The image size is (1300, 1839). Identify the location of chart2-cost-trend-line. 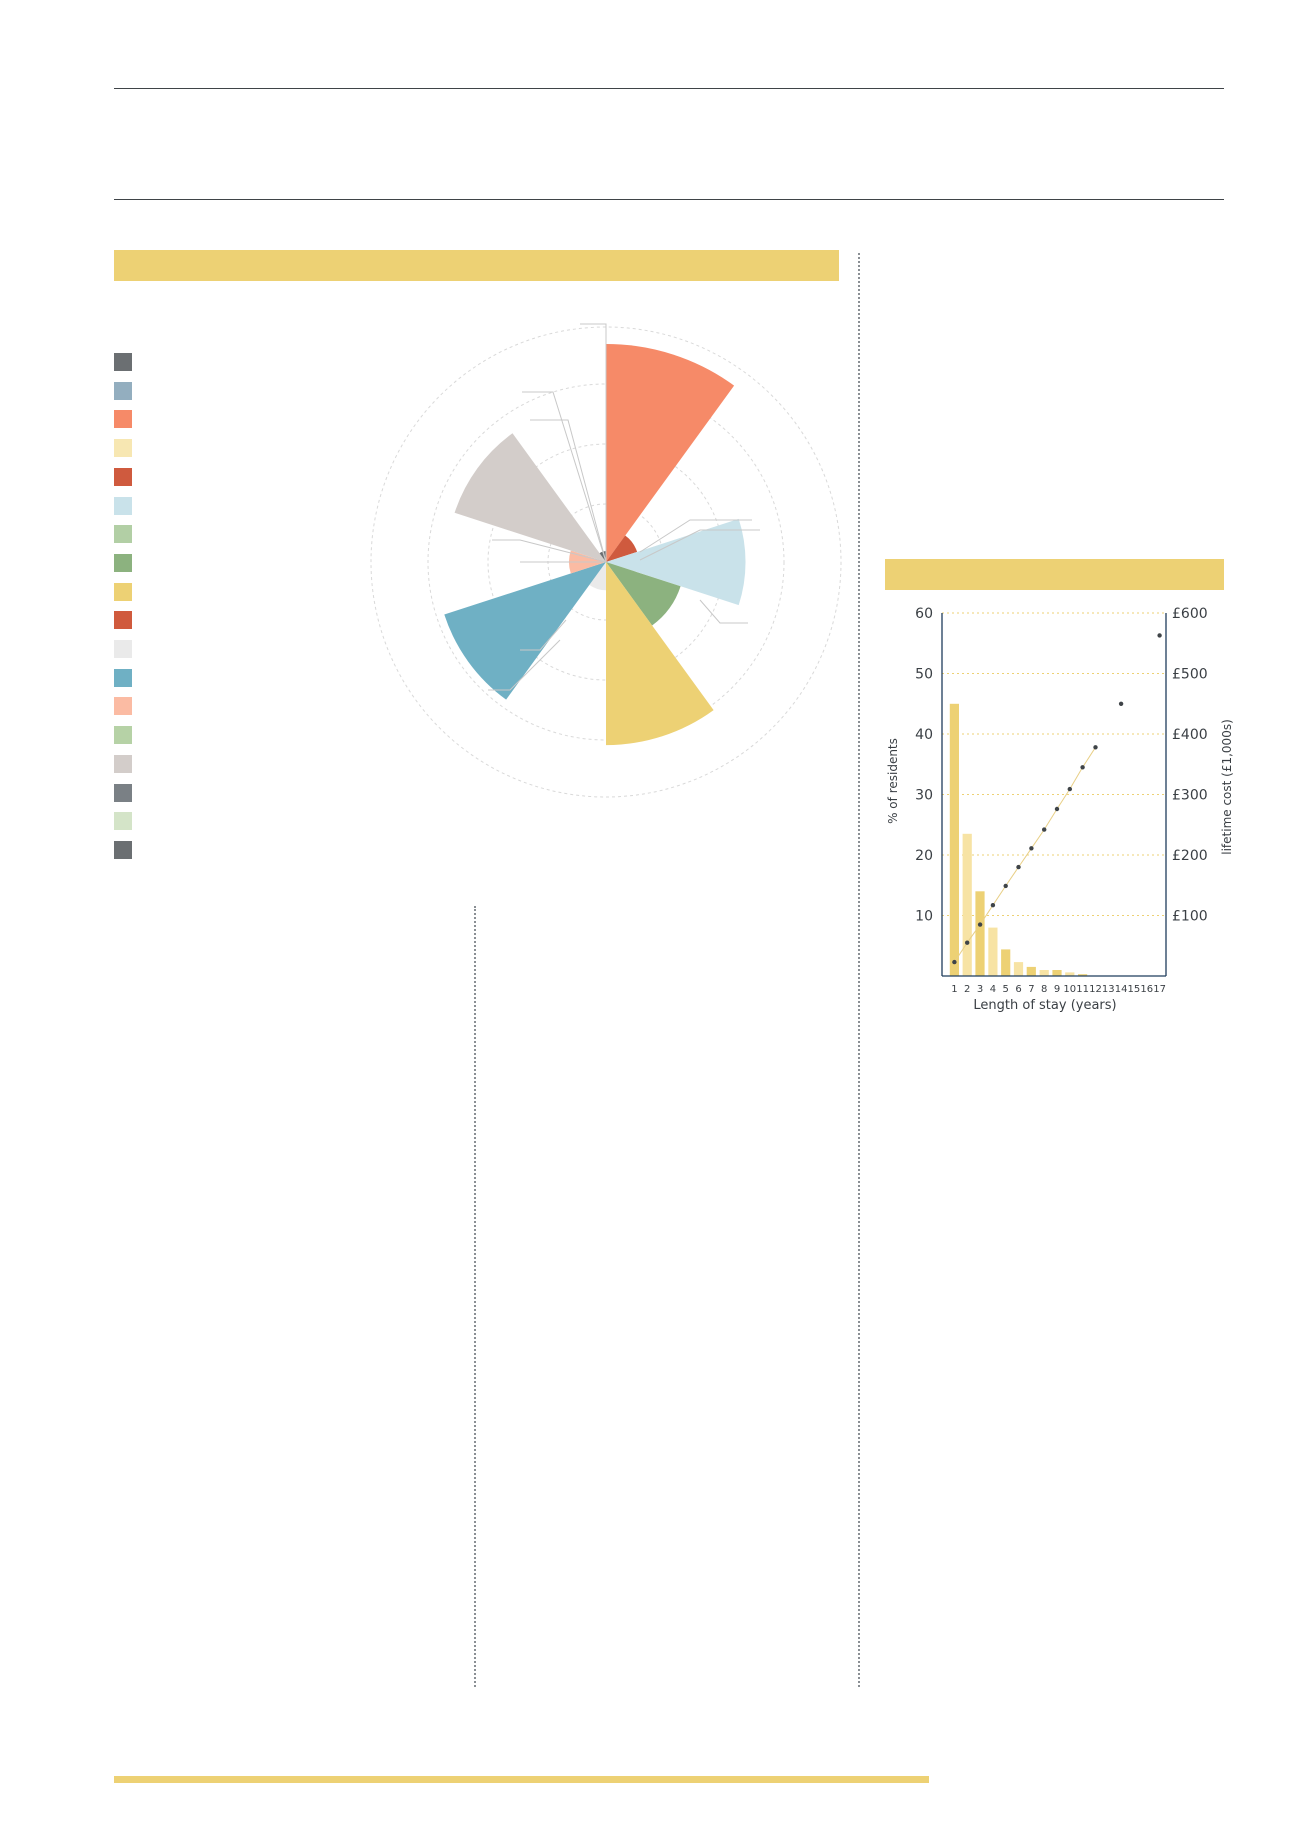
(1024, 855).